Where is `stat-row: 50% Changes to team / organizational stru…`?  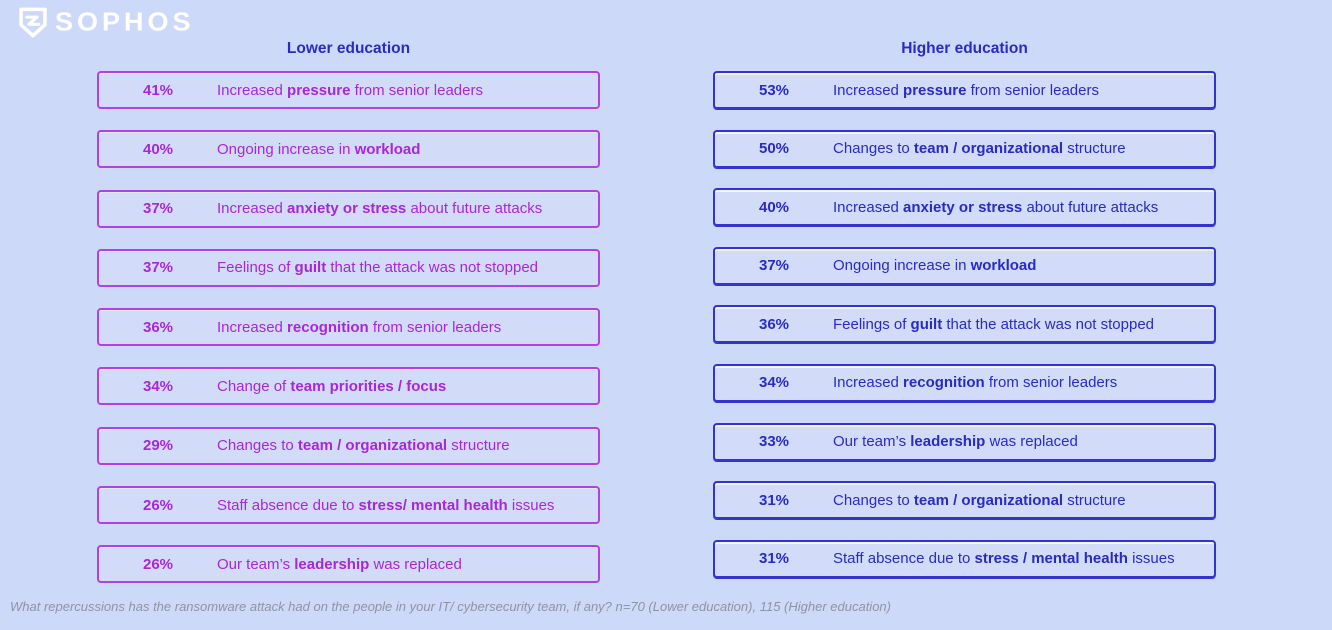
stat-row: 50% Changes to team / organizational stru… is located at coordinates (964, 148).